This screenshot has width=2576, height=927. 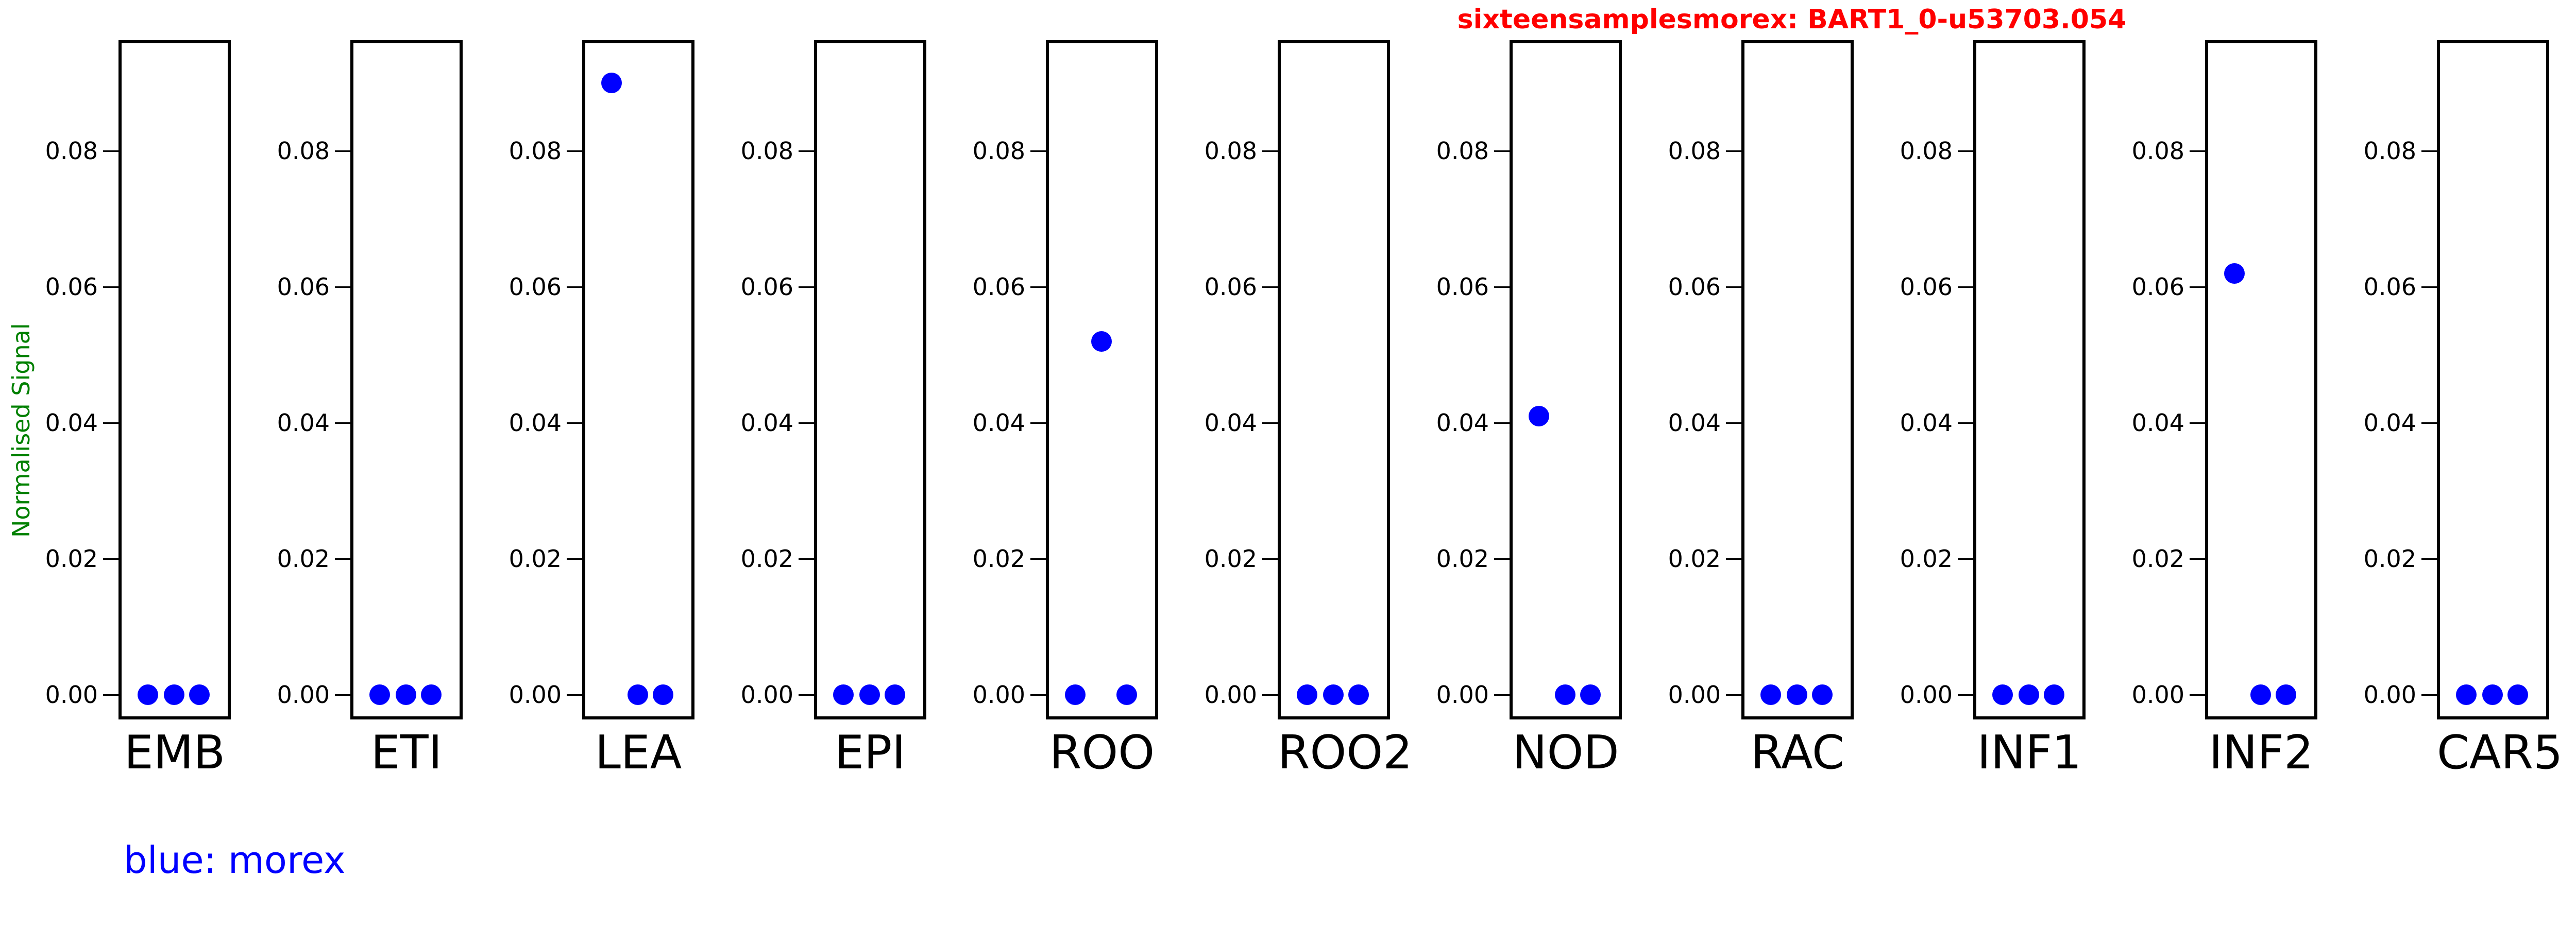 I want to click on panel-x-label: LEA, so click(x=638, y=753).